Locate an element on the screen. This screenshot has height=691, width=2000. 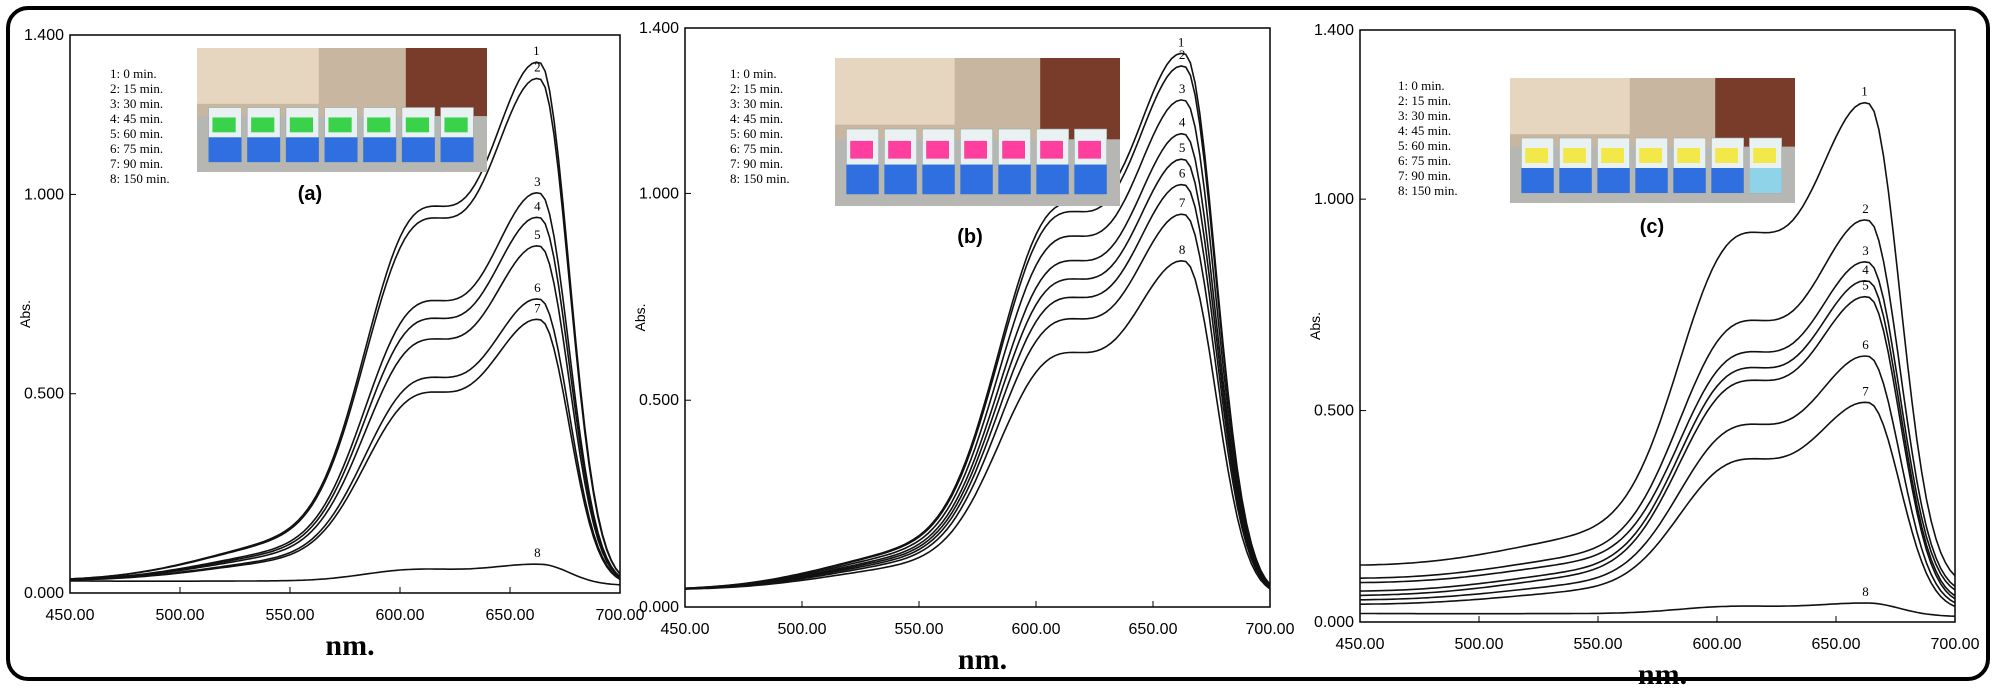
x-tick-label: 450.00 is located at coordinates (1360, 644).